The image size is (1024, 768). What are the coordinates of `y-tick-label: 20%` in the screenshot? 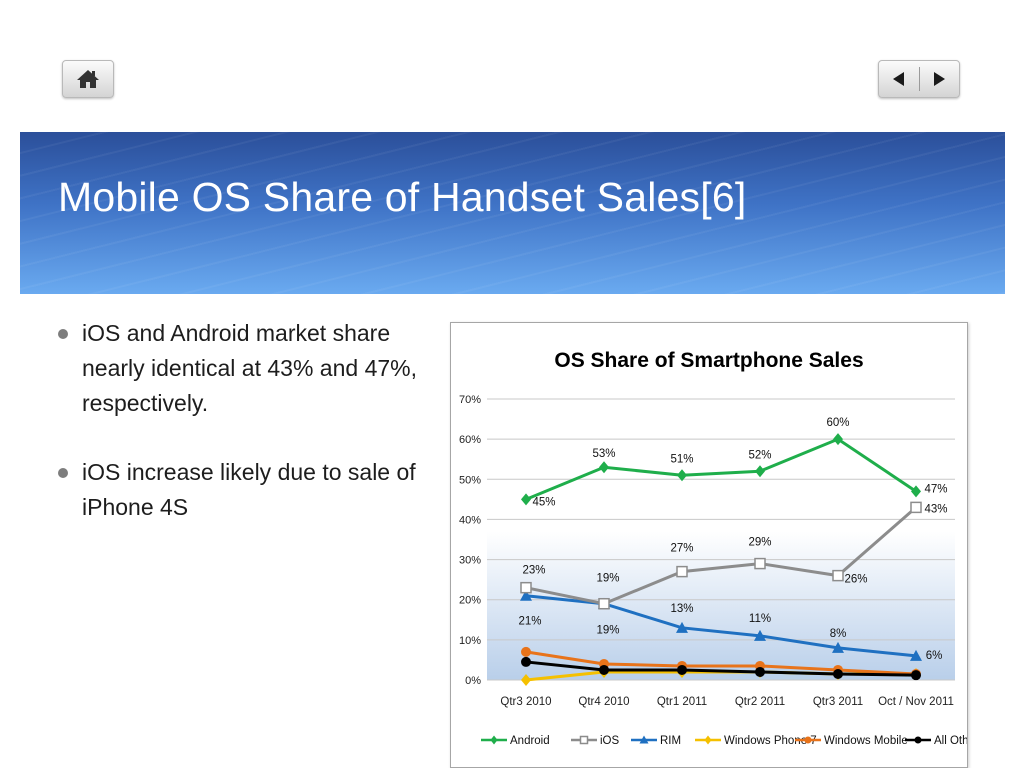 It's located at (470, 601).